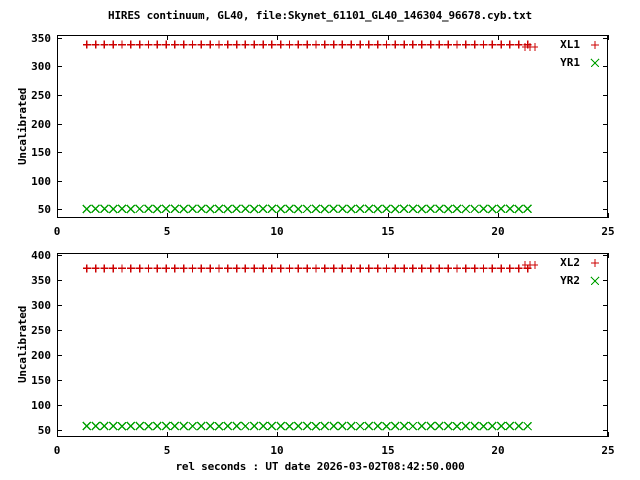 This screenshot has width=640, height=480. I want to click on legend-label-yr2: YR2, so click(570, 280).